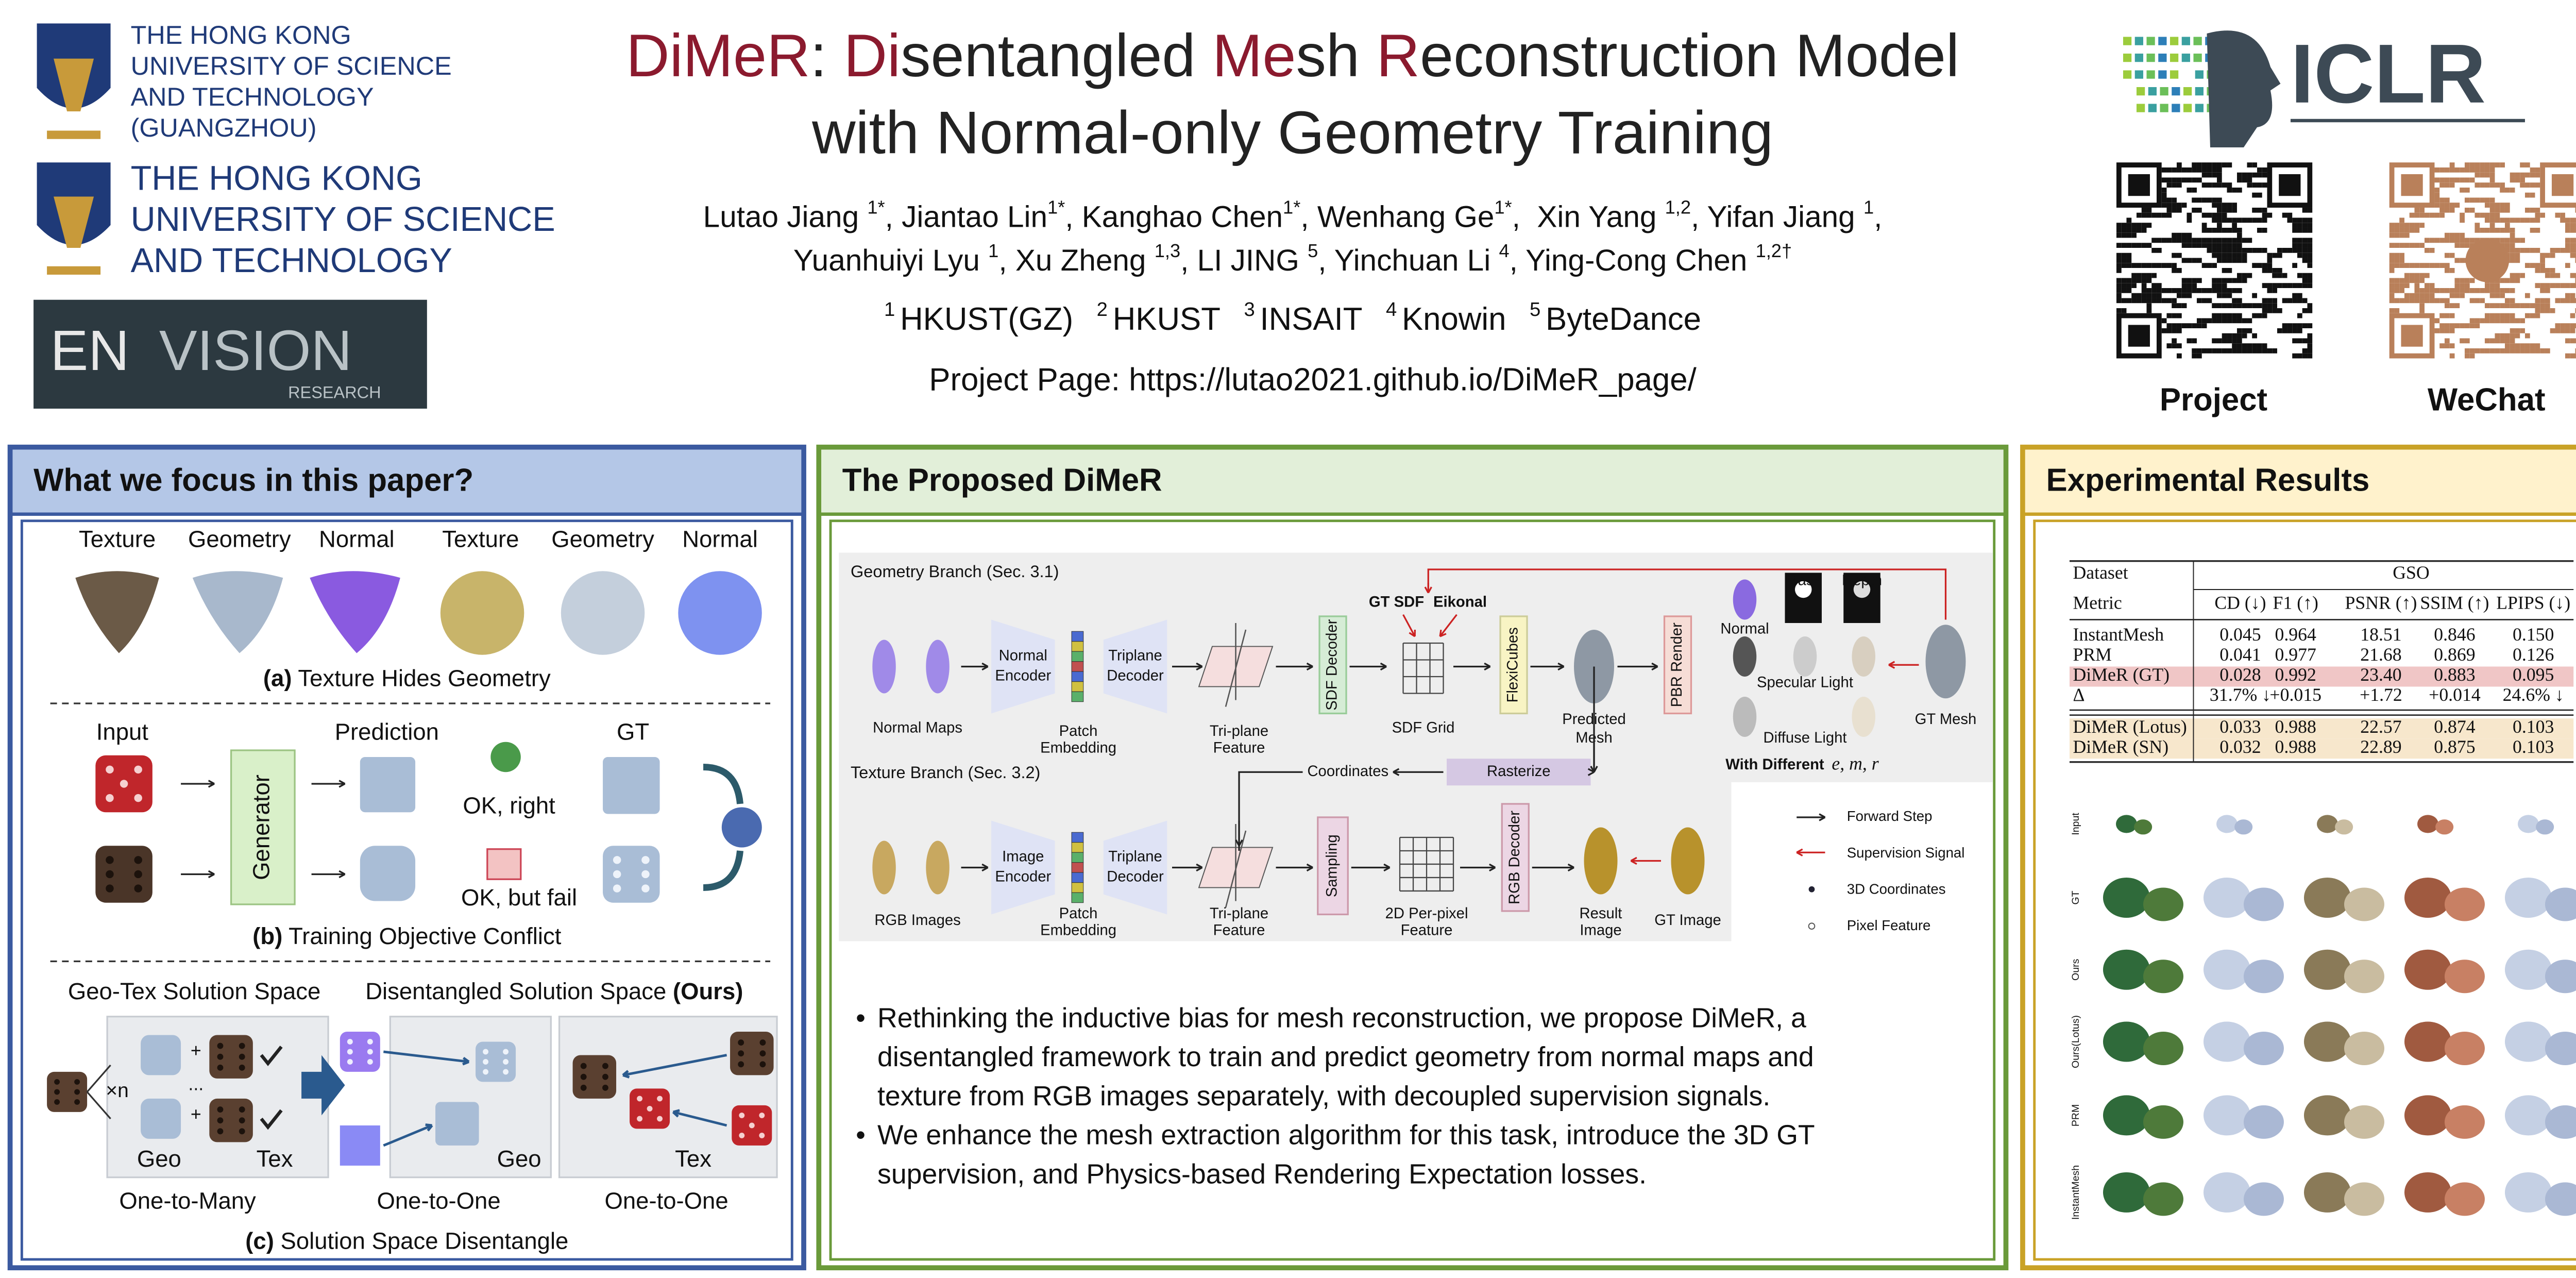 This screenshot has height=1278, width=2576. Describe the element at coordinates (1396, 603) in the screenshot. I see `loss-label: GT SDF` at that location.